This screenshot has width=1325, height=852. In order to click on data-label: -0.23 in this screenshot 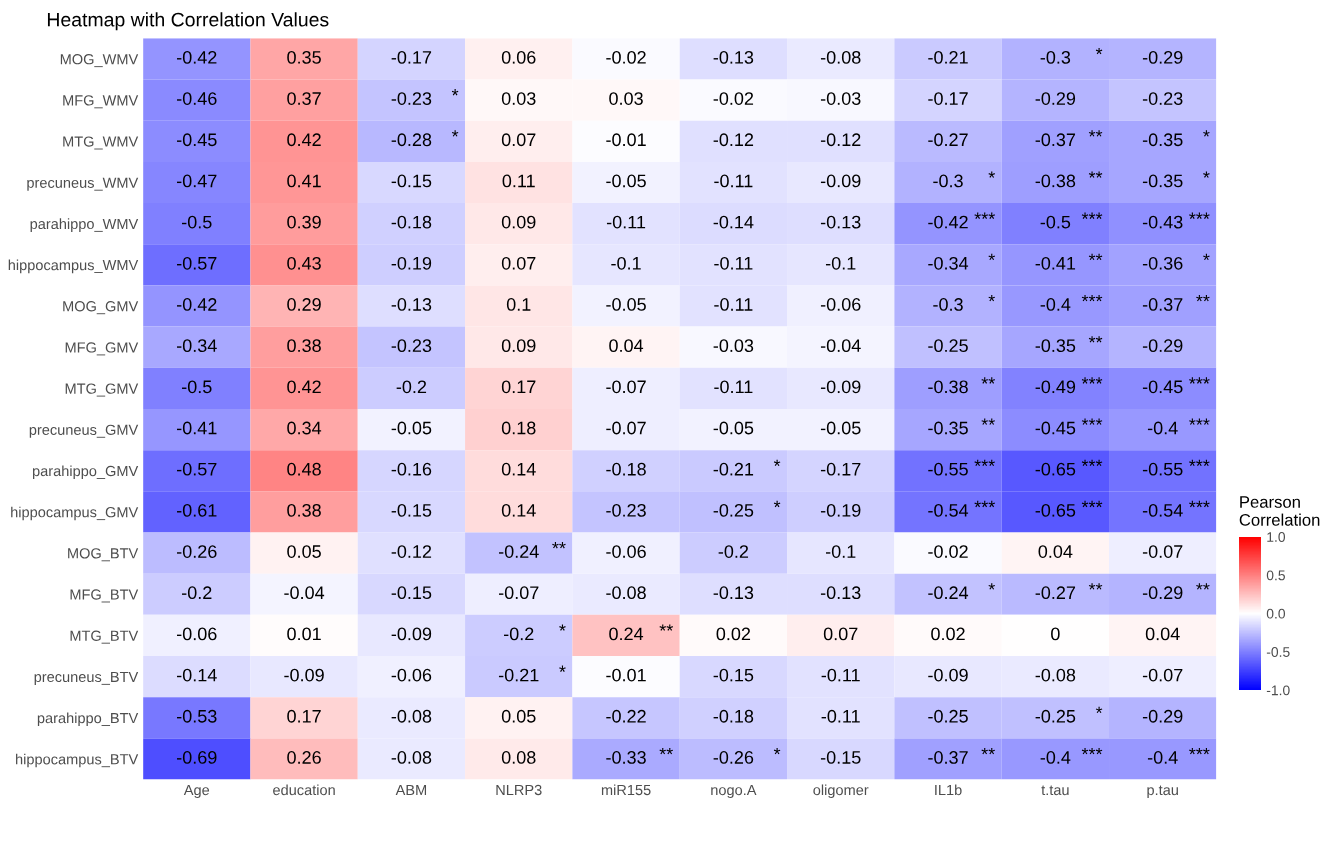, I will do `click(1162, 98)`.